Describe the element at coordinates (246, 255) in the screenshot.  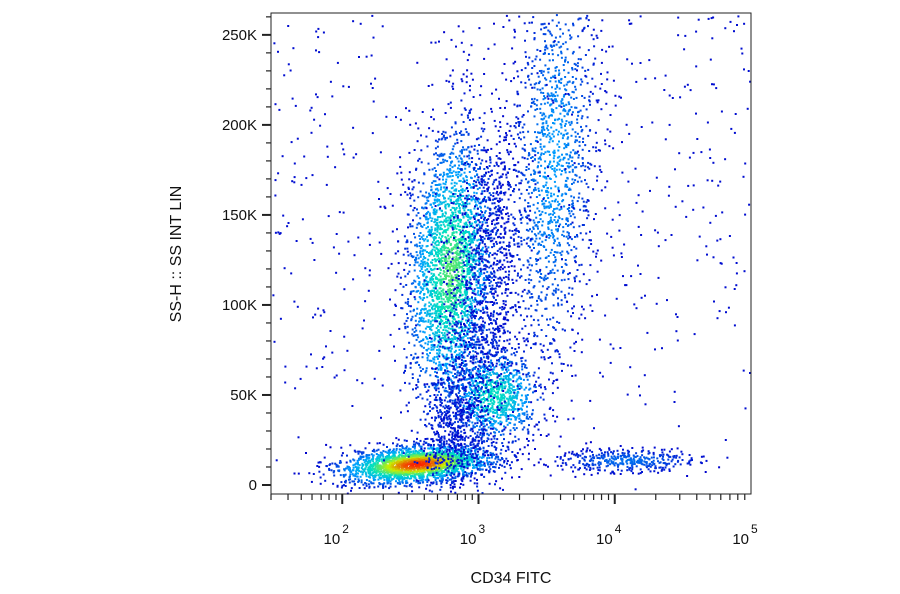
I see `y-axis: 0 50K 100K 150K 200K 250K` at that location.